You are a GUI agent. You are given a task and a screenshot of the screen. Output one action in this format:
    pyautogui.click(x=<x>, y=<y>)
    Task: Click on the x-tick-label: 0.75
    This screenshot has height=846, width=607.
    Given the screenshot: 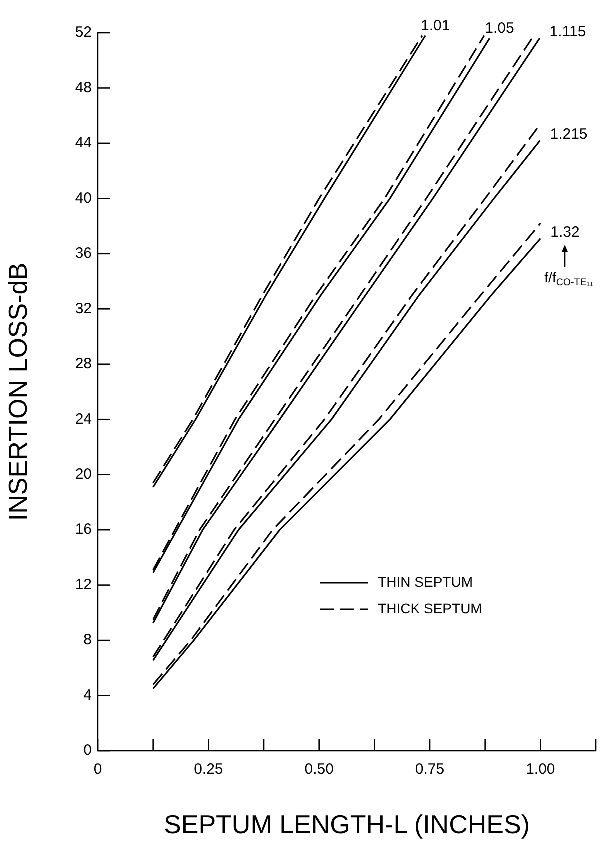 What is the action you would take?
    pyautogui.click(x=430, y=769)
    